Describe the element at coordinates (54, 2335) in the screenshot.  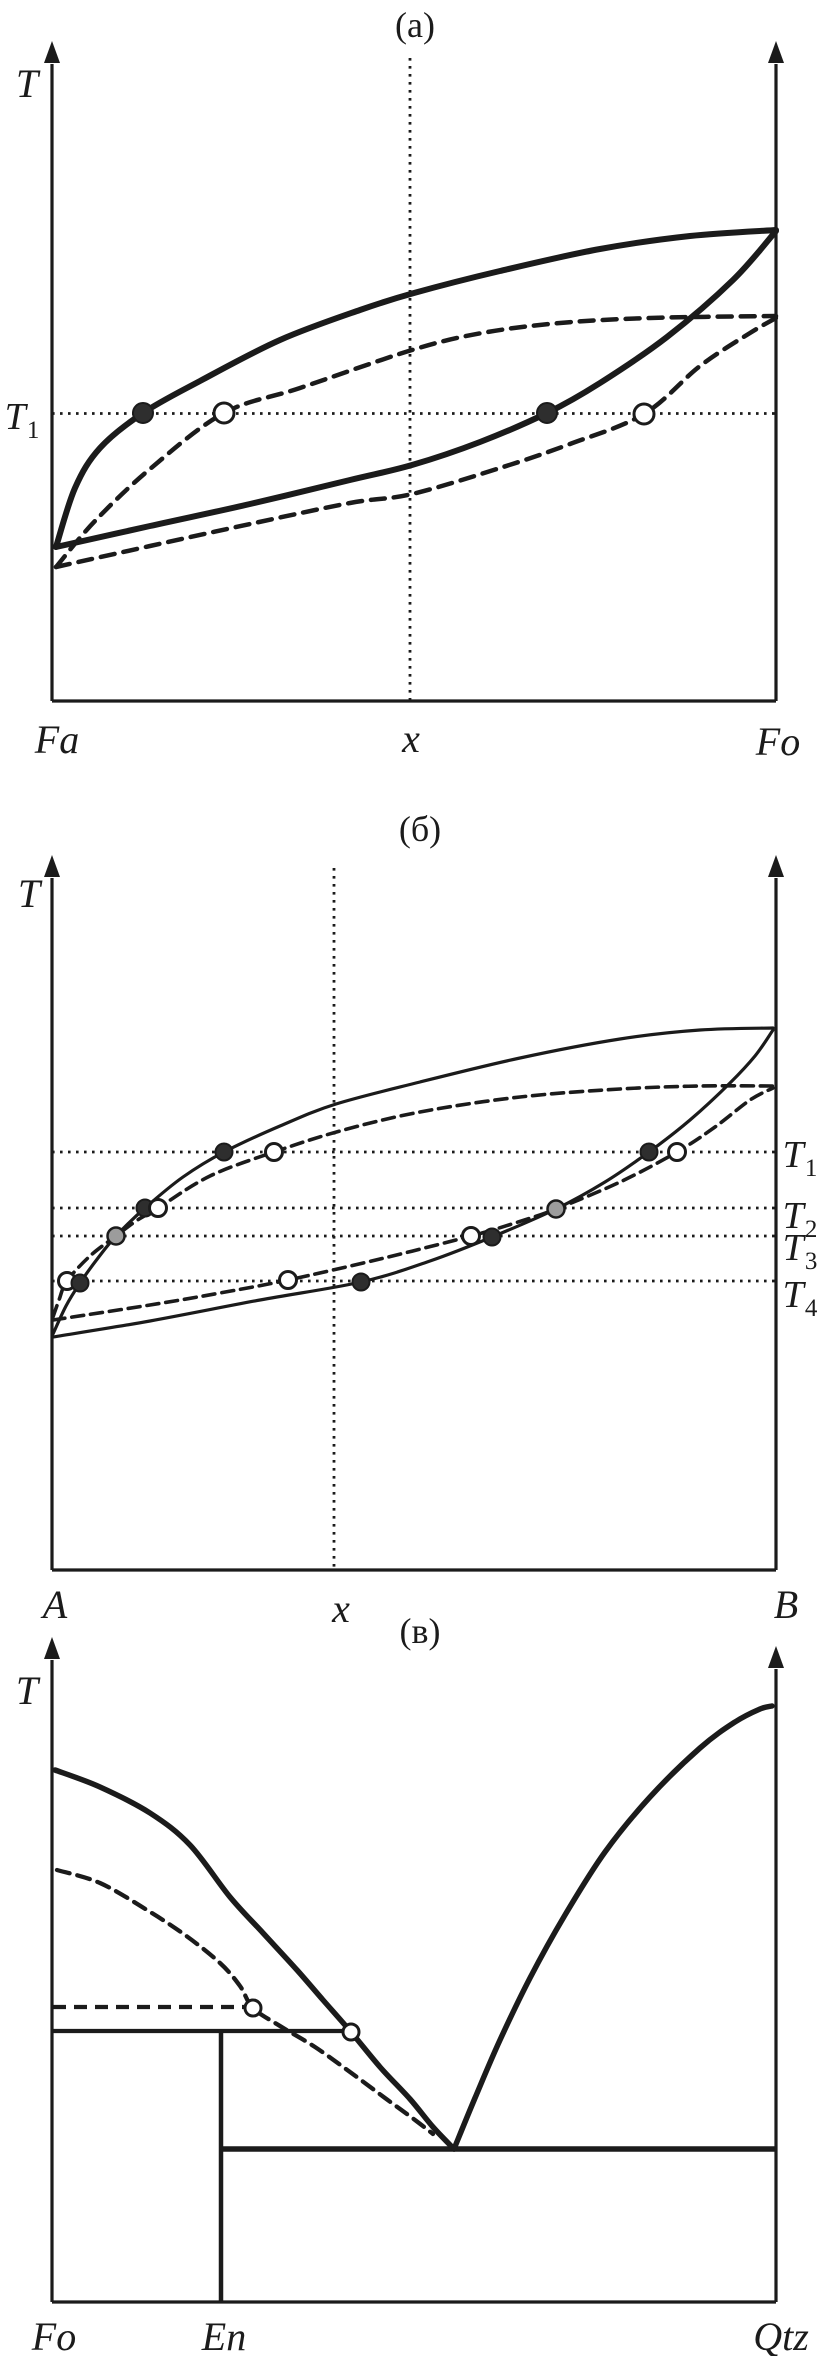
I see `panel-v-left-endmember-label: Fo` at that location.